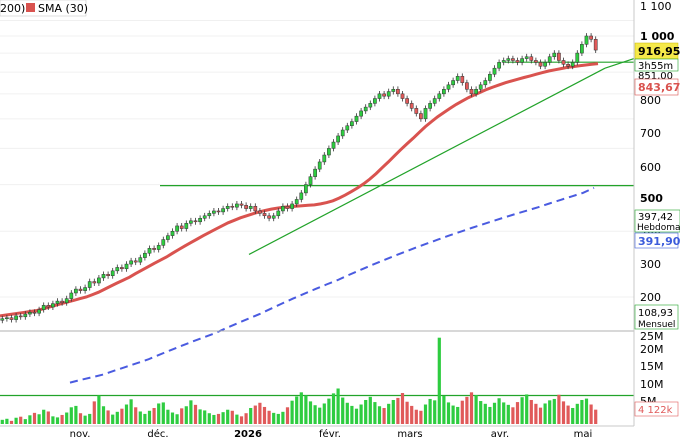 The image size is (680, 439). Describe the element at coordinates (655, 410) in the screenshot. I see `volume-current-tag: 4 122k` at that location.